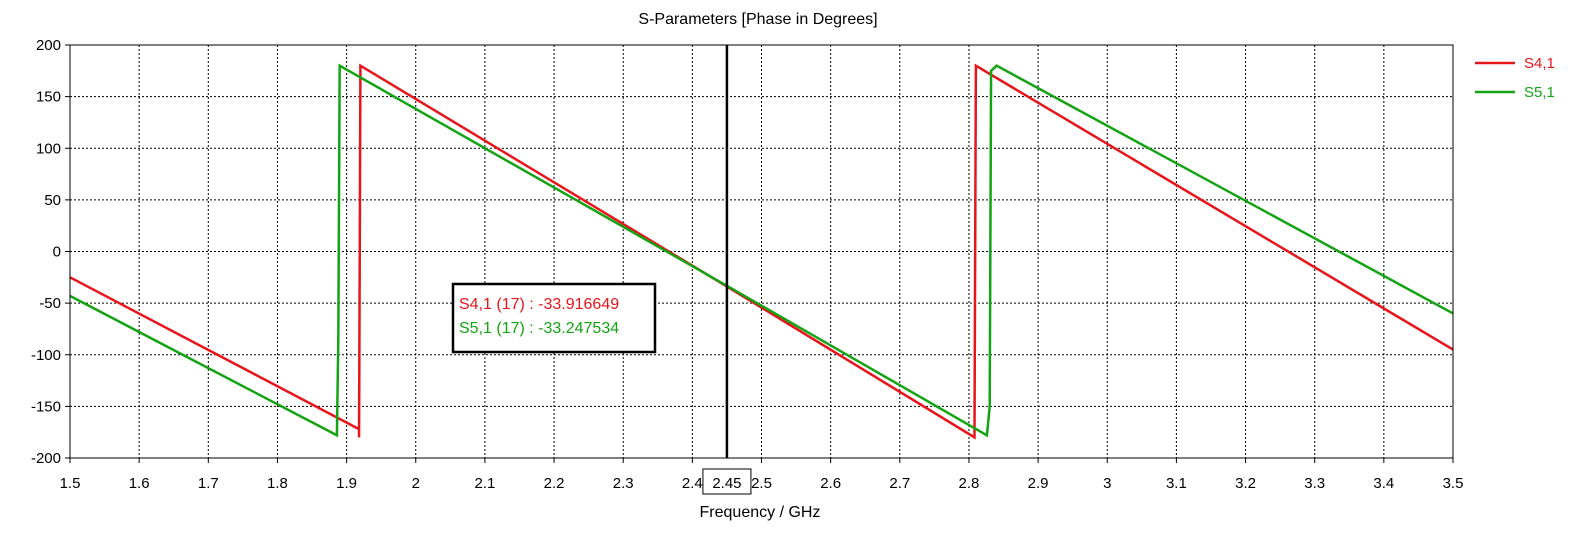 The width and height of the screenshot is (1576, 533). What do you see at coordinates (484, 483) in the screenshot?
I see `x-tick-label: 2.1` at bounding box center [484, 483].